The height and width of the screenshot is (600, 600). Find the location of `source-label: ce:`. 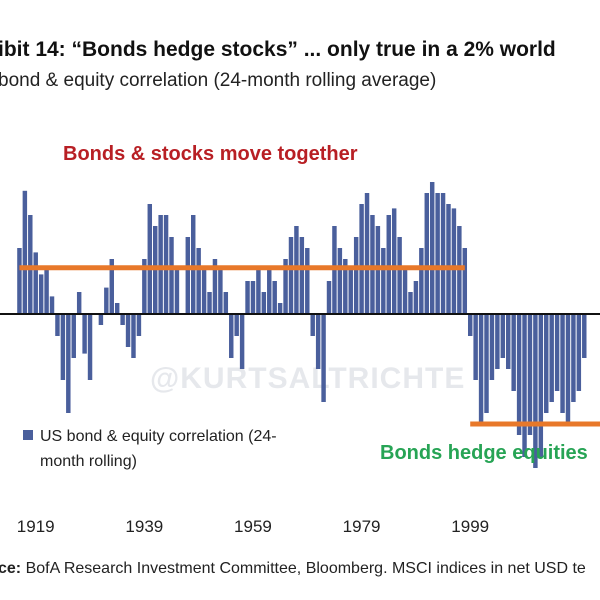

source-label: ce: is located at coordinates (11, 568).